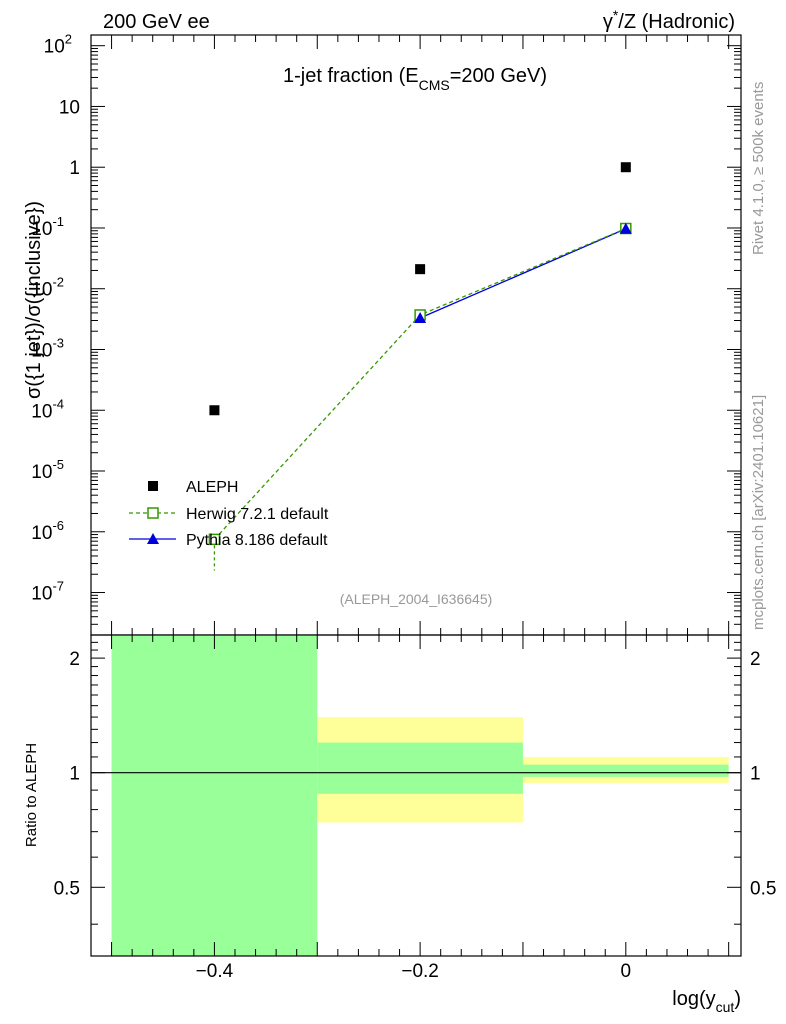 The height and width of the screenshot is (1024, 786). I want to click on x-tick-label: 0, so click(626, 971).